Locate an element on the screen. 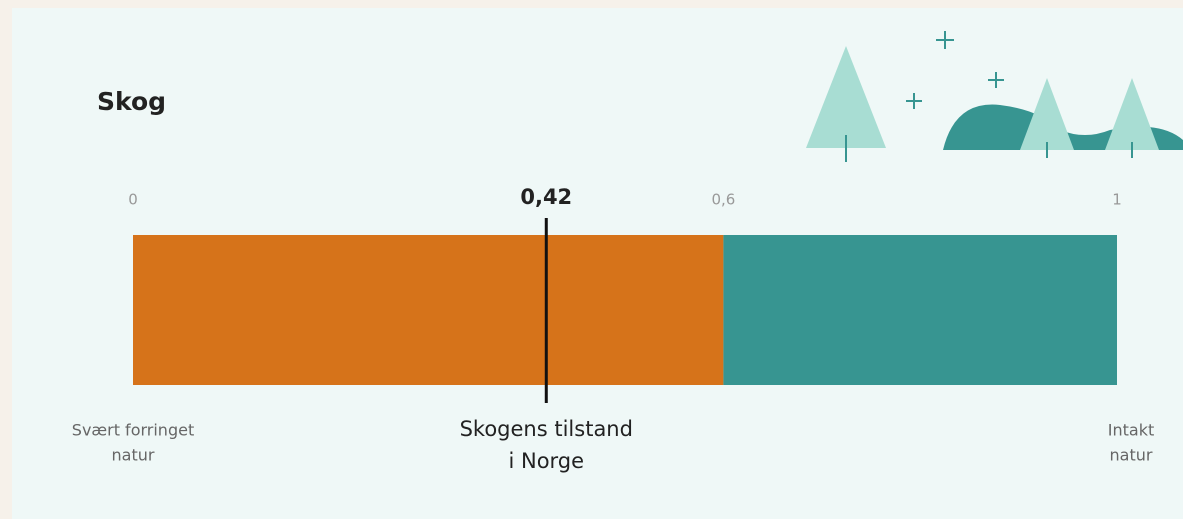 The image size is (1183, 519). x-tick-label: 0 is located at coordinates (133, 200).